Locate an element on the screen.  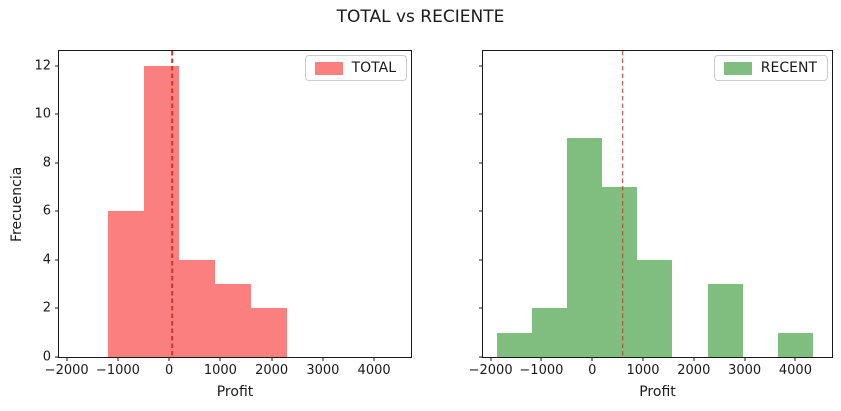
y-tick-label: 12 is located at coordinates (42, 66).